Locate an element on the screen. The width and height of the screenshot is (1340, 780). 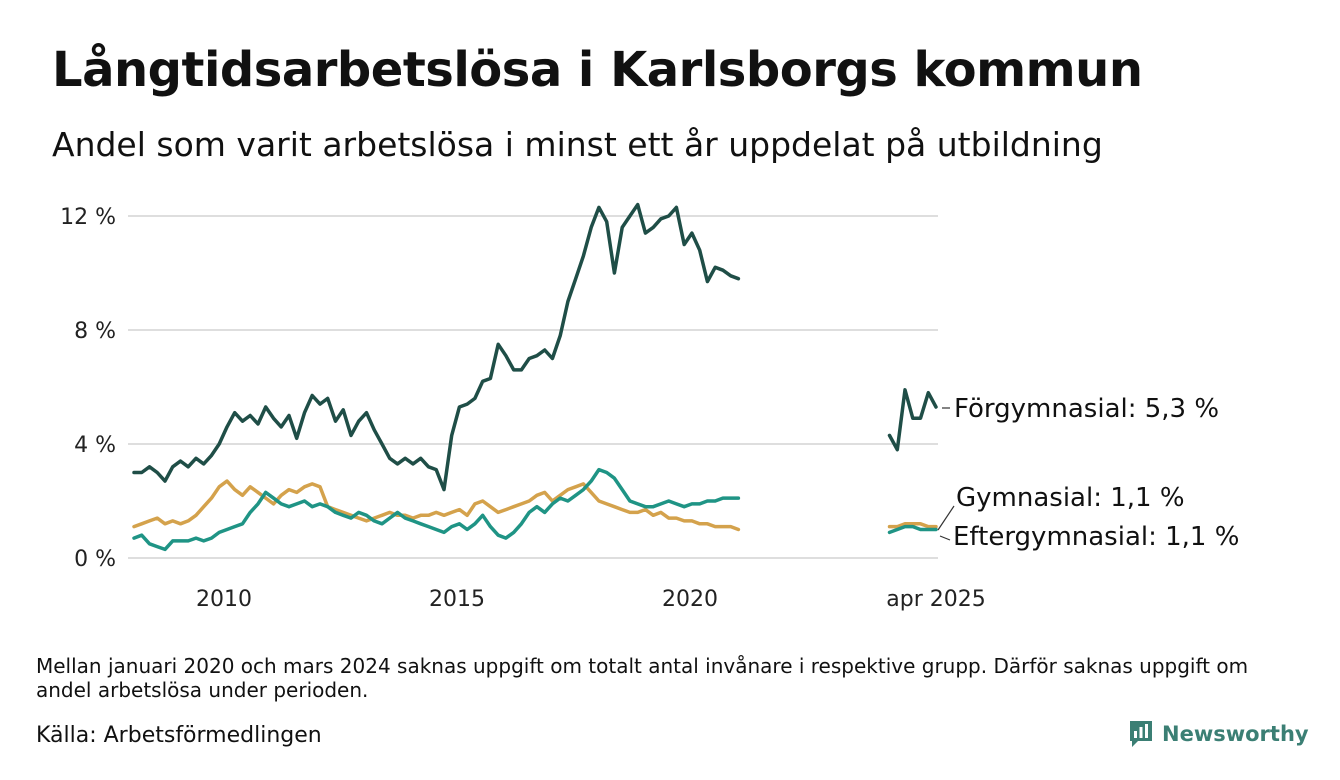
source-text: Källa: Arbetsförmedlingen is located at coordinates (179, 735).